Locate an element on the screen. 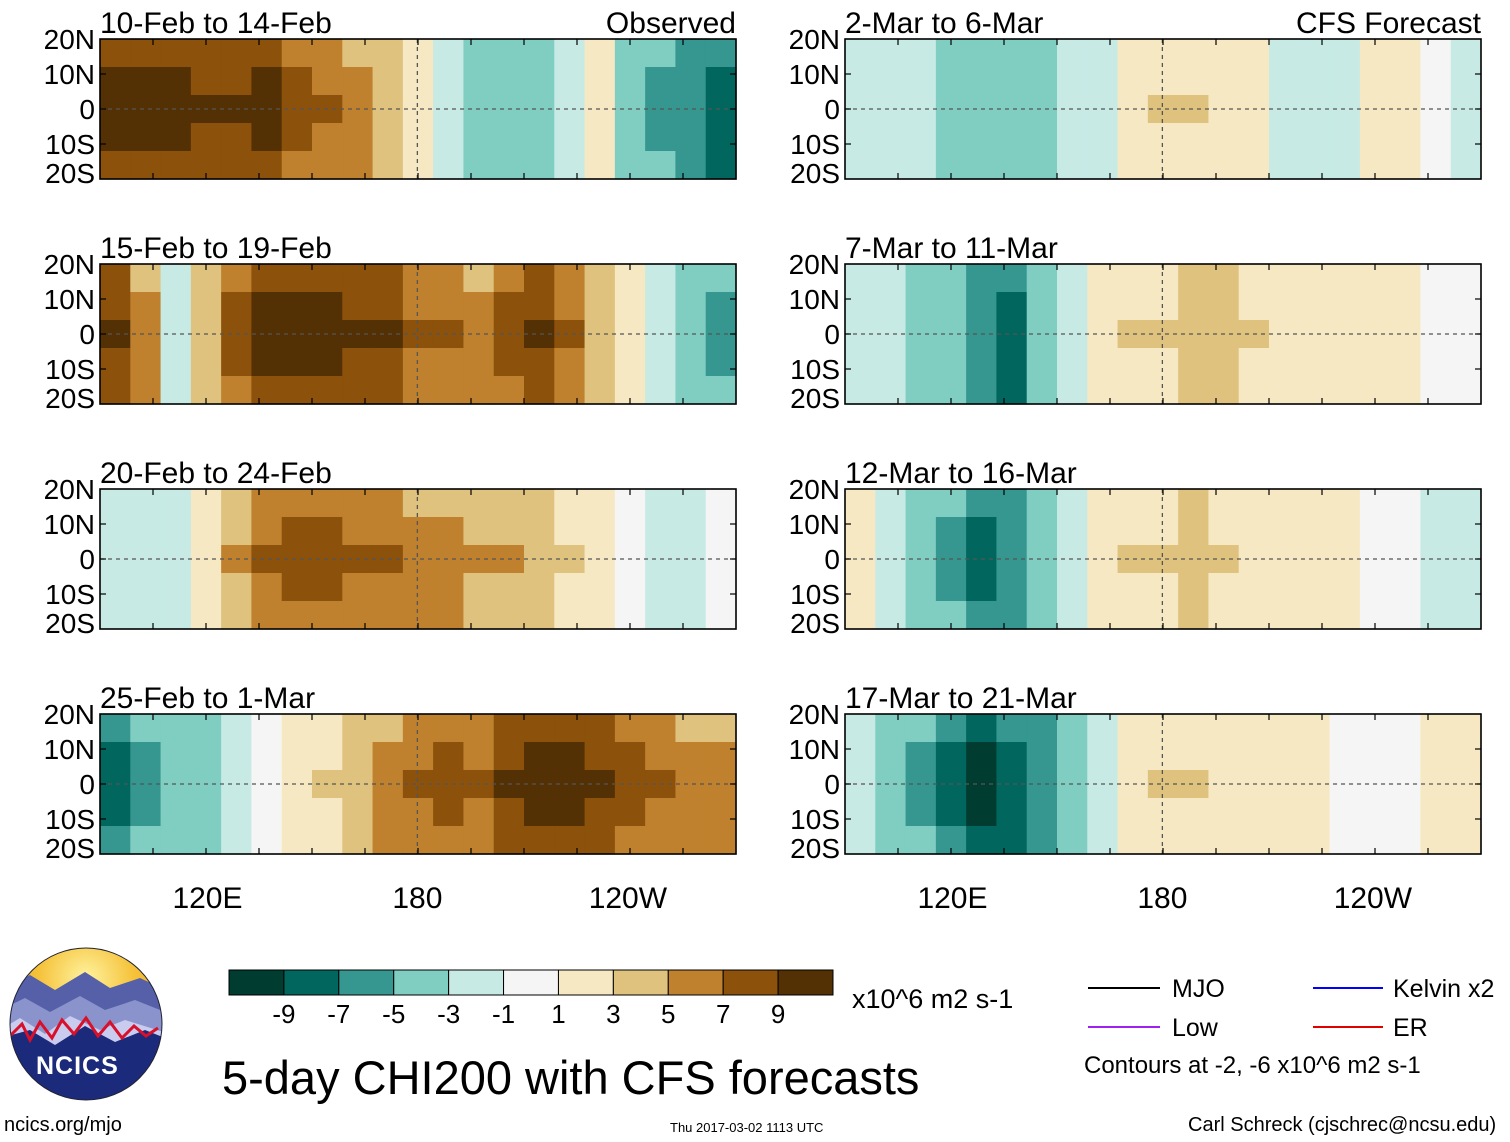 Image resolution: width=1510 pixels, height=1142 pixels. panel-period-label: 2-Mar to 6-Mar is located at coordinates (944, 23).